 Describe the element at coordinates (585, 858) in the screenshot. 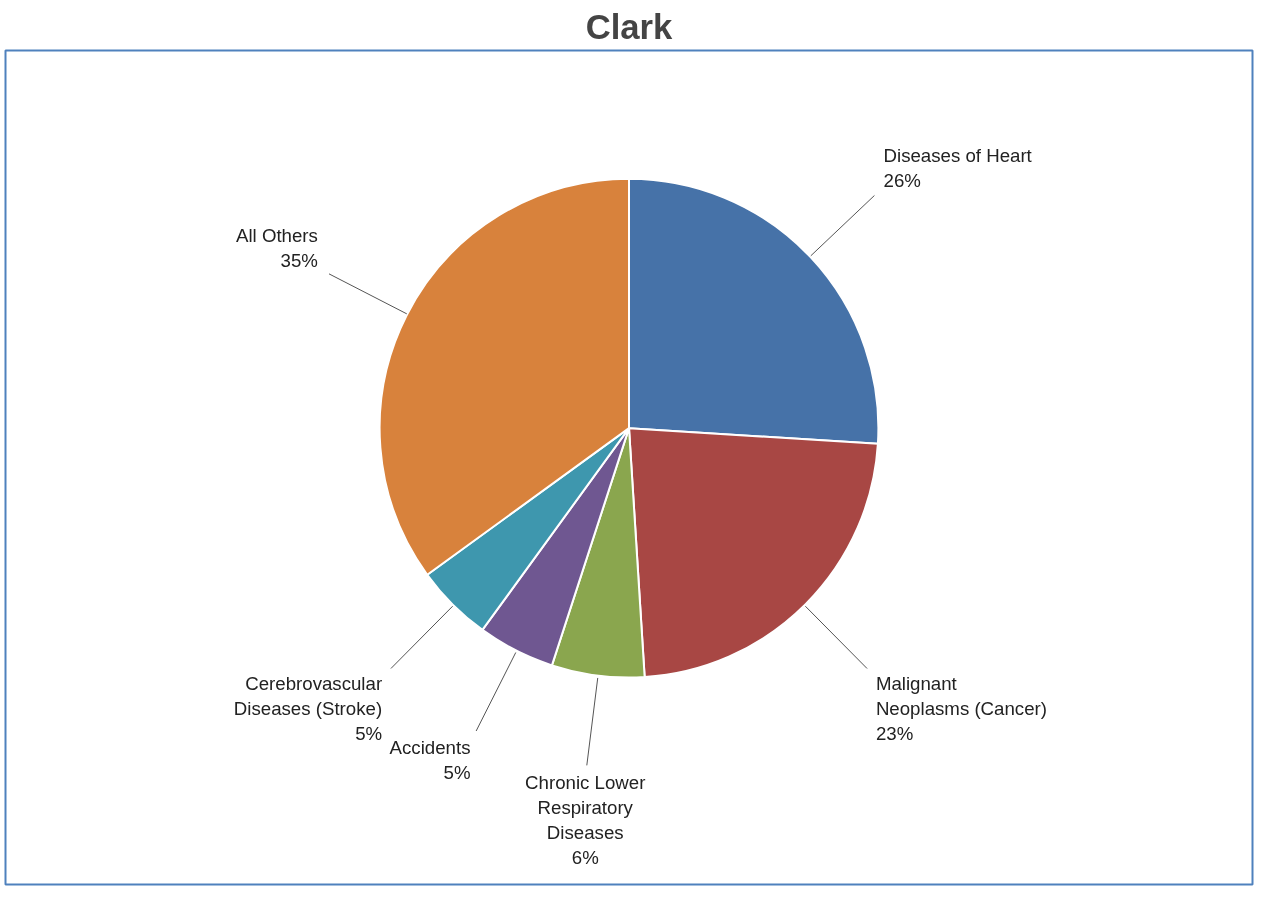

I see `data-label: 6%` at that location.